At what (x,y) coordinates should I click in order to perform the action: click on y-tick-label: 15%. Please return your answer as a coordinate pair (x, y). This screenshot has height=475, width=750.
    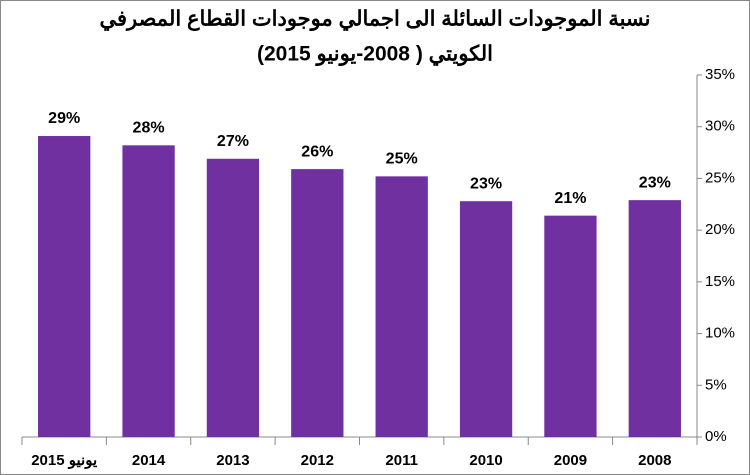
    Looking at the image, I should click on (720, 281).